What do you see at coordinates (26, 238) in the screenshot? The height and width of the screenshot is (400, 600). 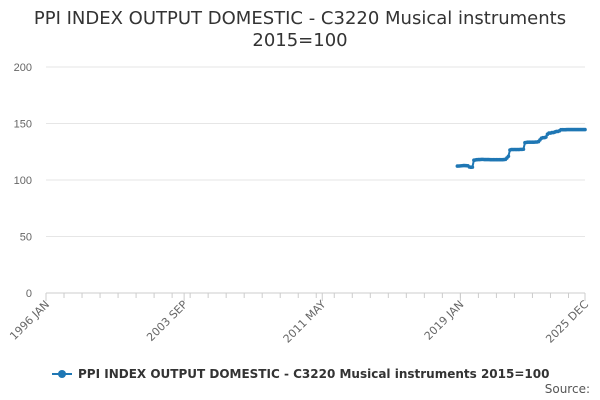 I see `y-tick-label: 50` at bounding box center [26, 238].